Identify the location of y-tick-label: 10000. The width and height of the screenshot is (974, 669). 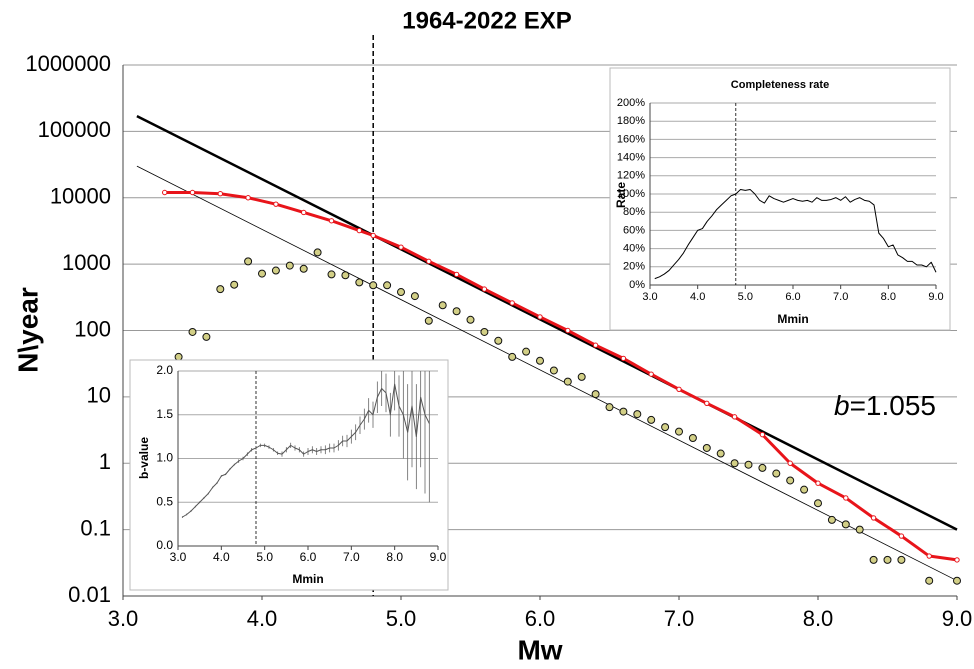
(80, 196).